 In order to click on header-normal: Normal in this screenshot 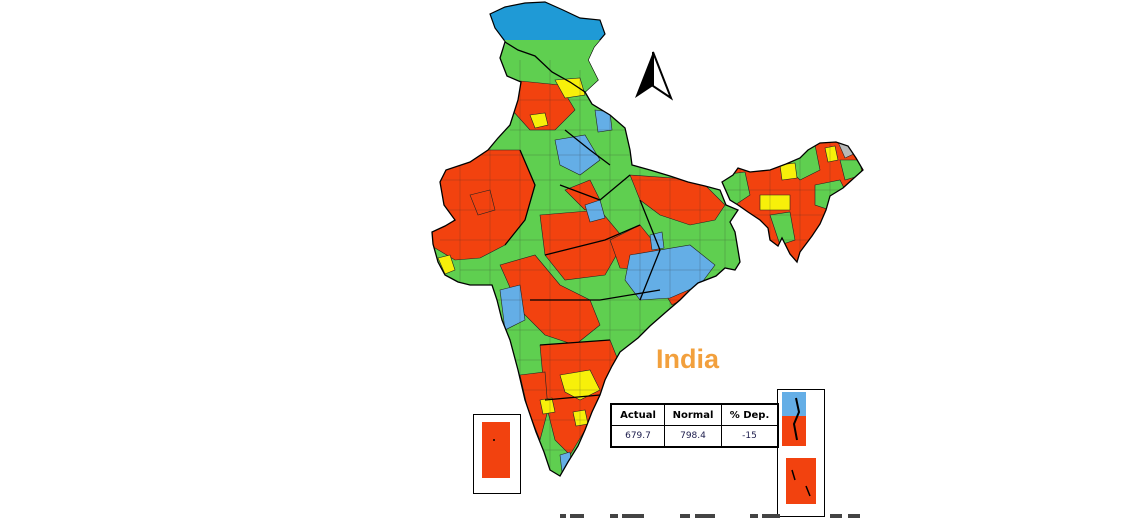, I will do `click(693, 414)`.